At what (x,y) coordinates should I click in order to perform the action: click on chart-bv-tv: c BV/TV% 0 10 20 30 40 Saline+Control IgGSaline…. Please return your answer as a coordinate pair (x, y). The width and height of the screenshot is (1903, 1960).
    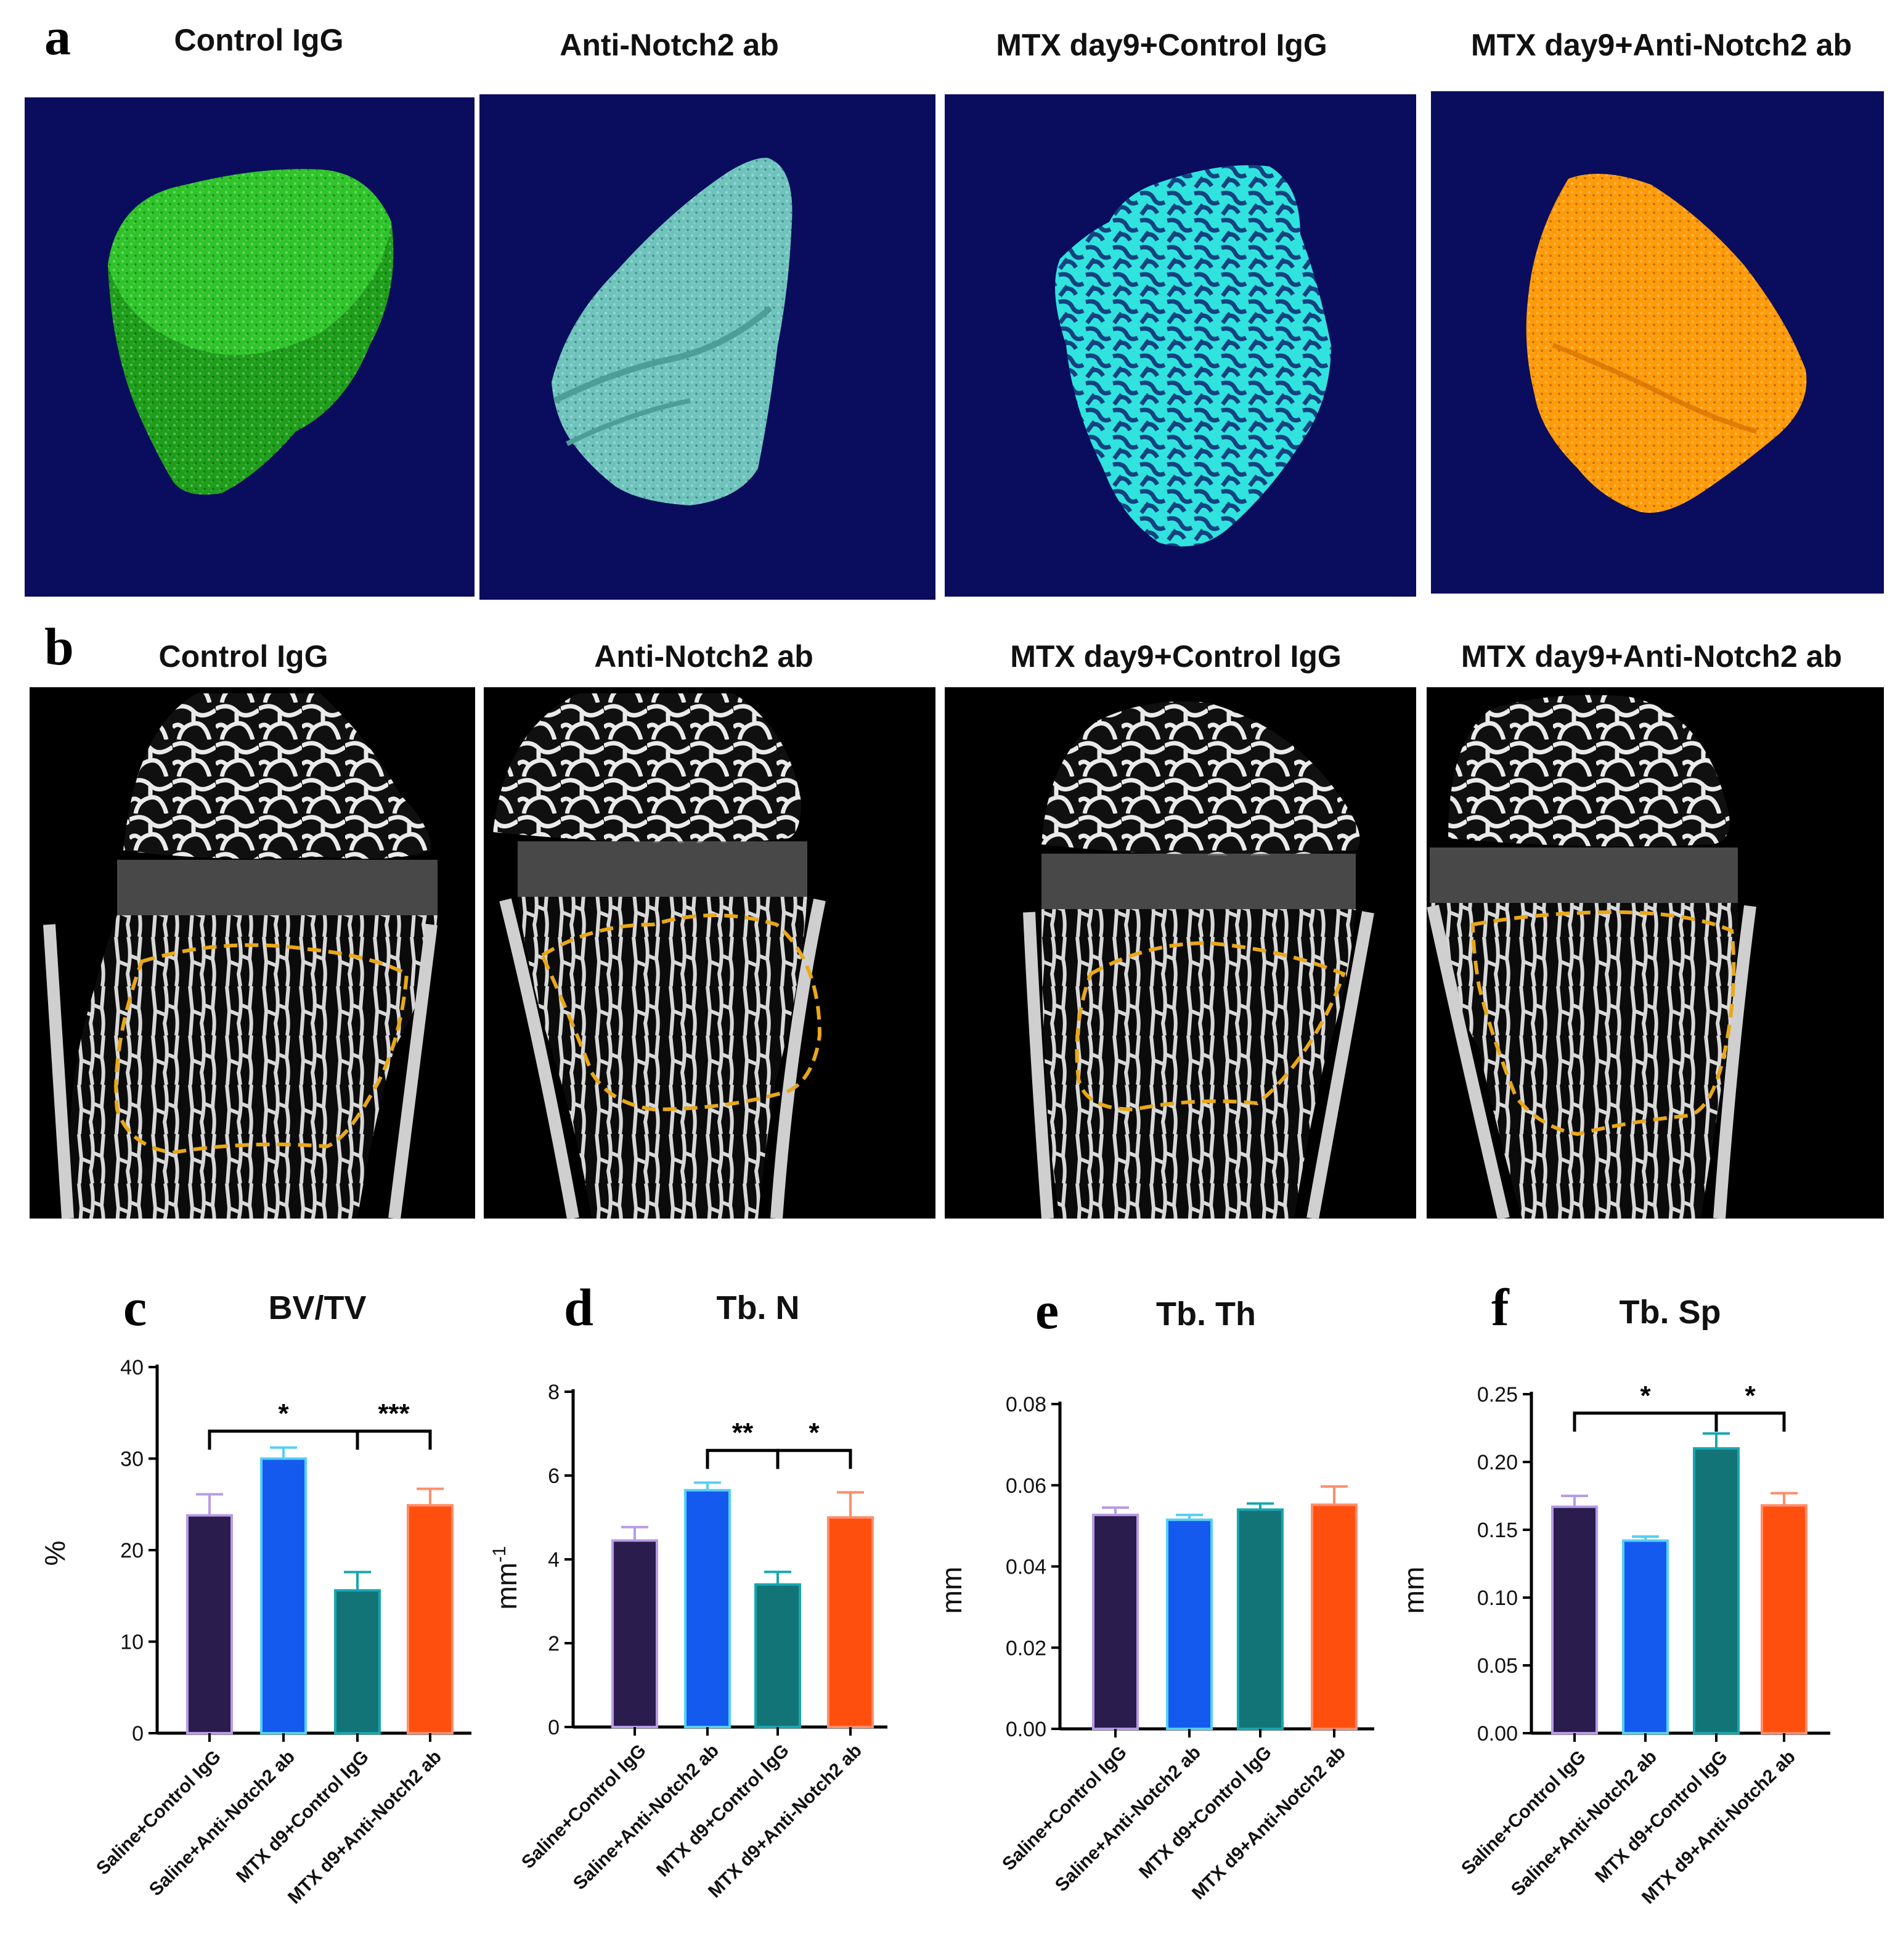
    Looking at the image, I should click on (255, 1593).